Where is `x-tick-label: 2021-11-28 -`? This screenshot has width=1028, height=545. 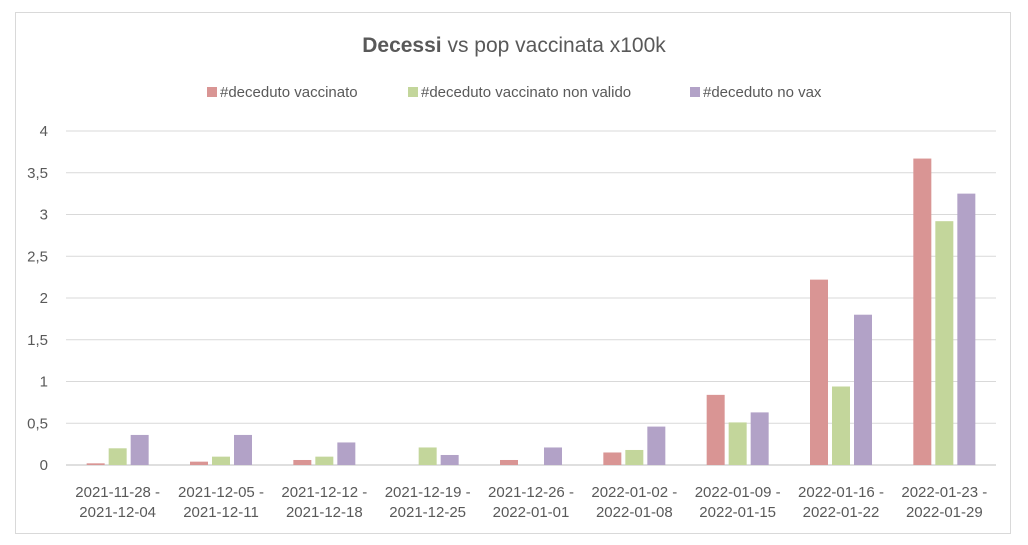
x-tick-label: 2021-11-28 - is located at coordinates (117, 492).